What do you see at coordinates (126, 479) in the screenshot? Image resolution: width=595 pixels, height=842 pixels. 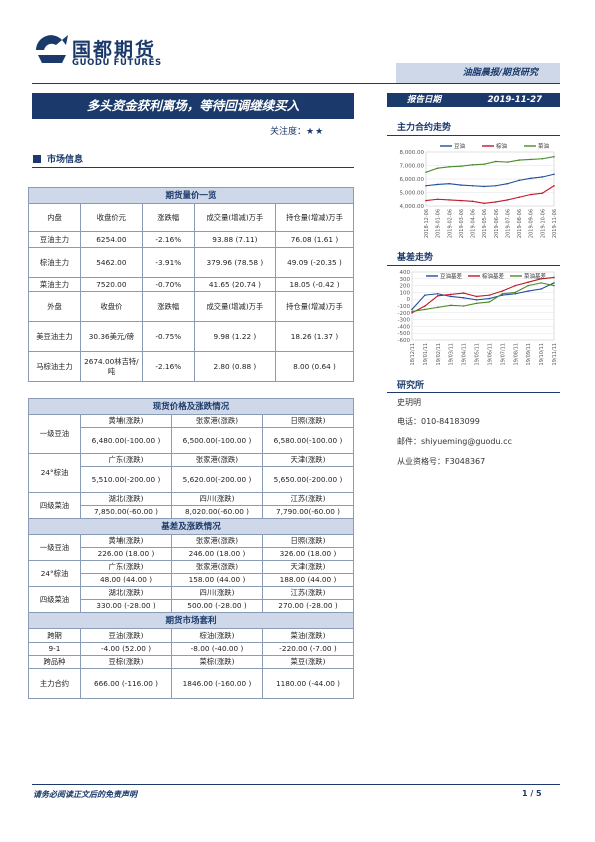 I see `table-cell: 5,510.00(-200.00 )` at bounding box center [126, 479].